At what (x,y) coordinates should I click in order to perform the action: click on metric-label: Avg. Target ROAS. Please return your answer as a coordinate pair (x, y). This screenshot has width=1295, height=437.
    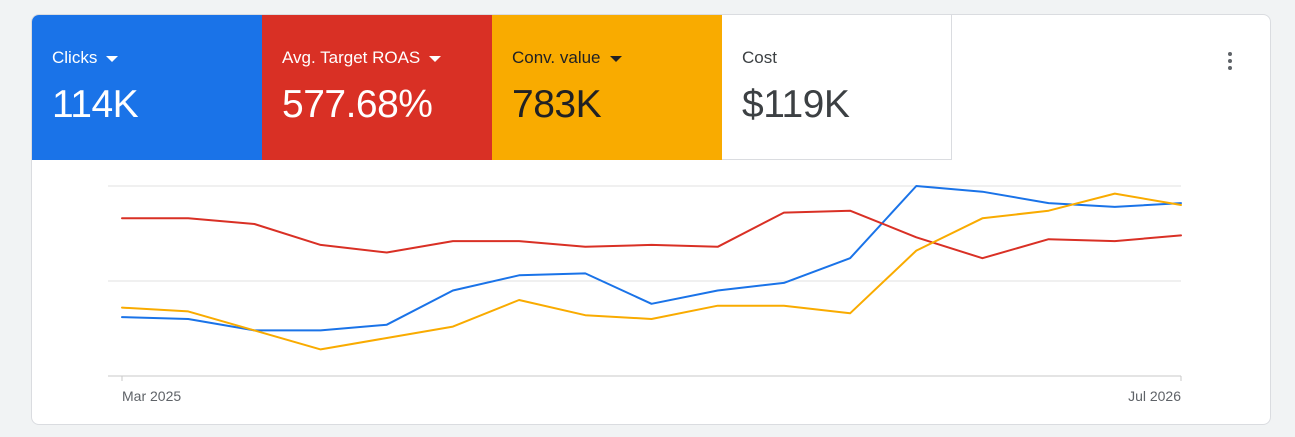
    Looking at the image, I should click on (387, 58).